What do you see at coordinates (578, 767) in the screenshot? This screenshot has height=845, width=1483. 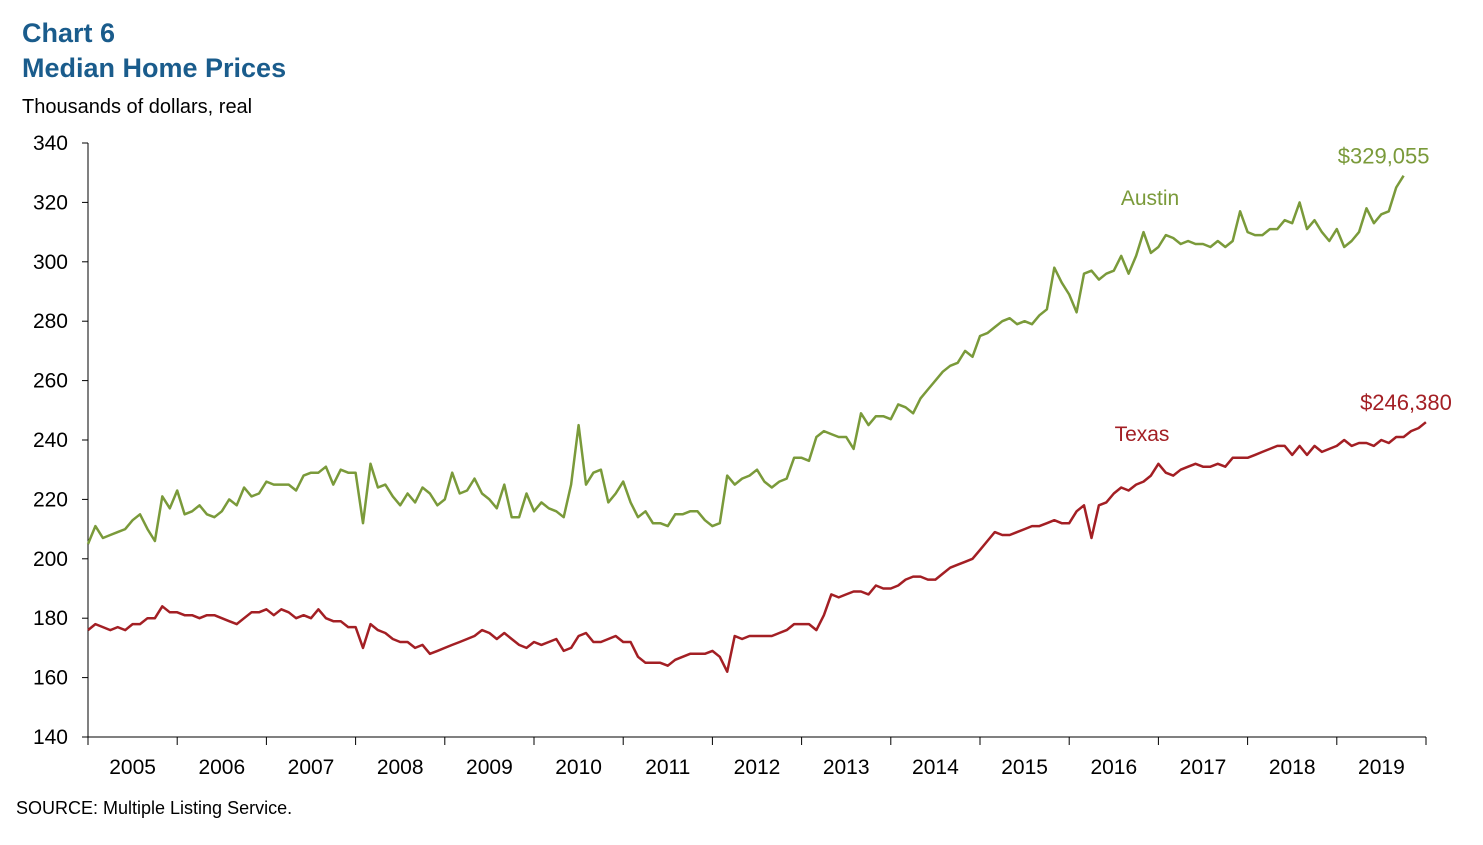 I see `x-tick-label: 2010` at bounding box center [578, 767].